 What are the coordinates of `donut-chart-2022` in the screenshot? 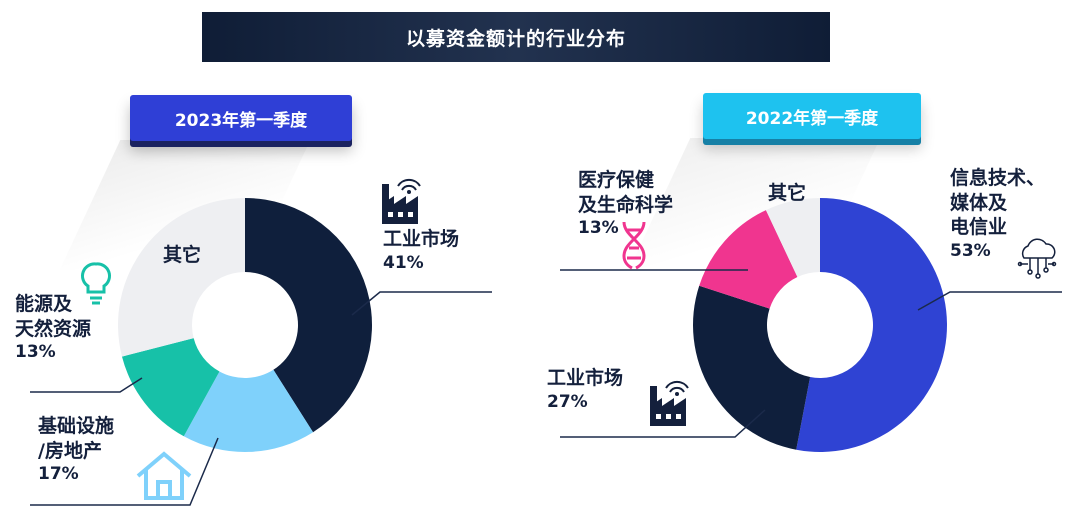 It's located at (820, 325).